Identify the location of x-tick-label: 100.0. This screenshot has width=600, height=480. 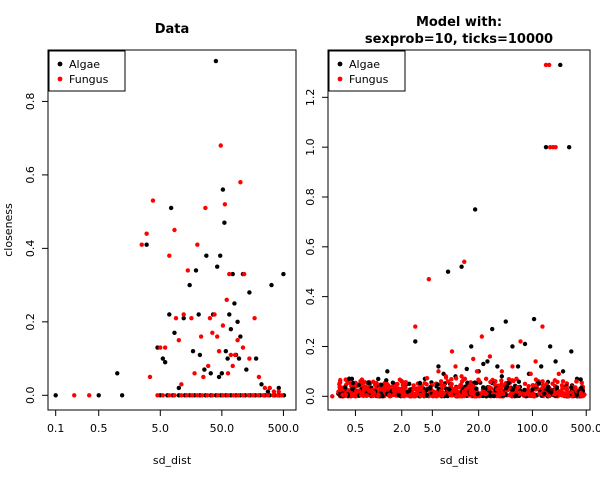
(533, 428).